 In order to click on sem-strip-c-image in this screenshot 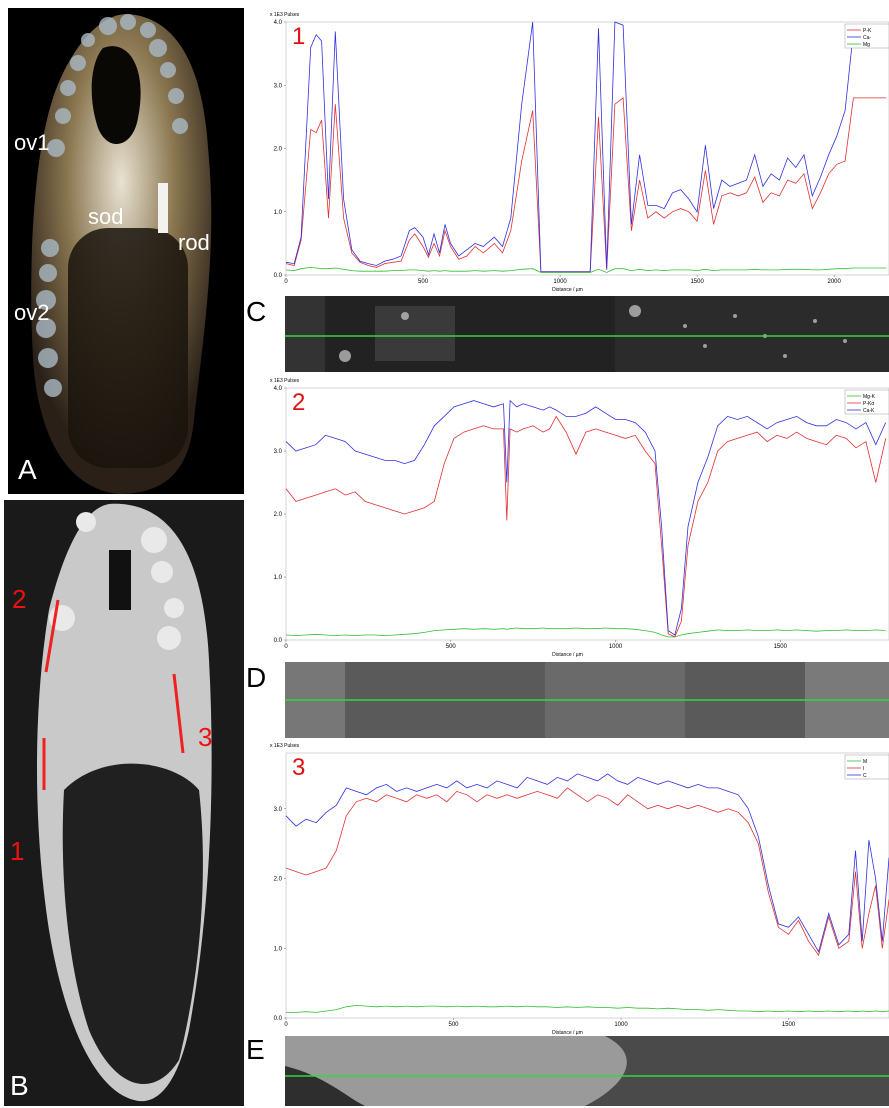, I will do `click(587, 334)`.